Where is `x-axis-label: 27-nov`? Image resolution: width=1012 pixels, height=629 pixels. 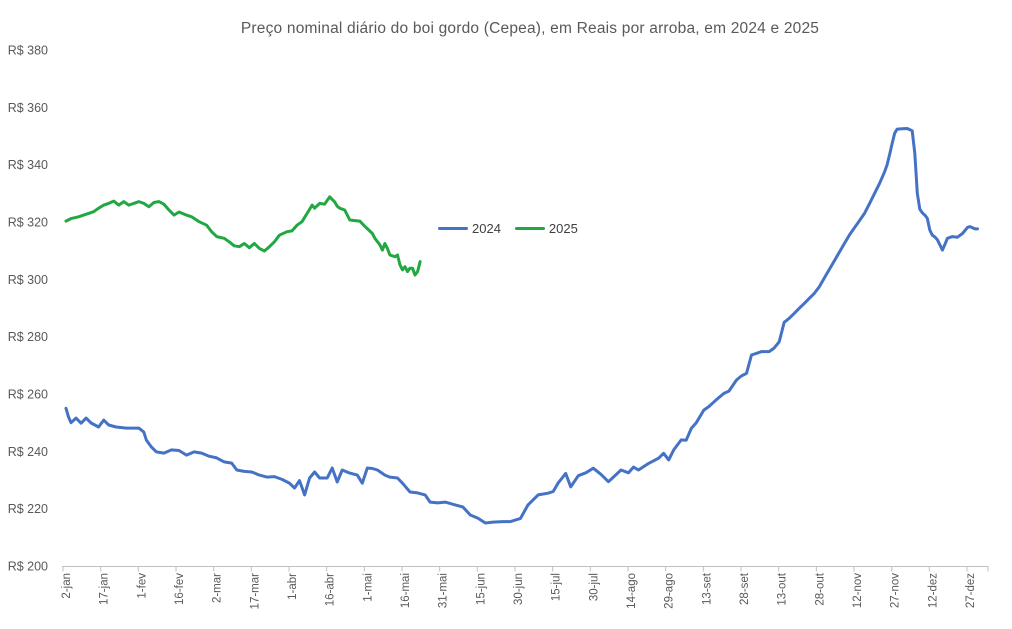
x-axis-label: 27-nov is located at coordinates (896, 590).